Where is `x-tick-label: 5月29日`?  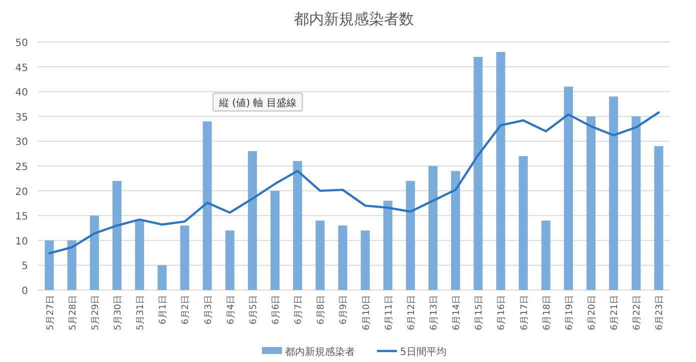 x-tick-label: 5月29日 is located at coordinates (95, 312).